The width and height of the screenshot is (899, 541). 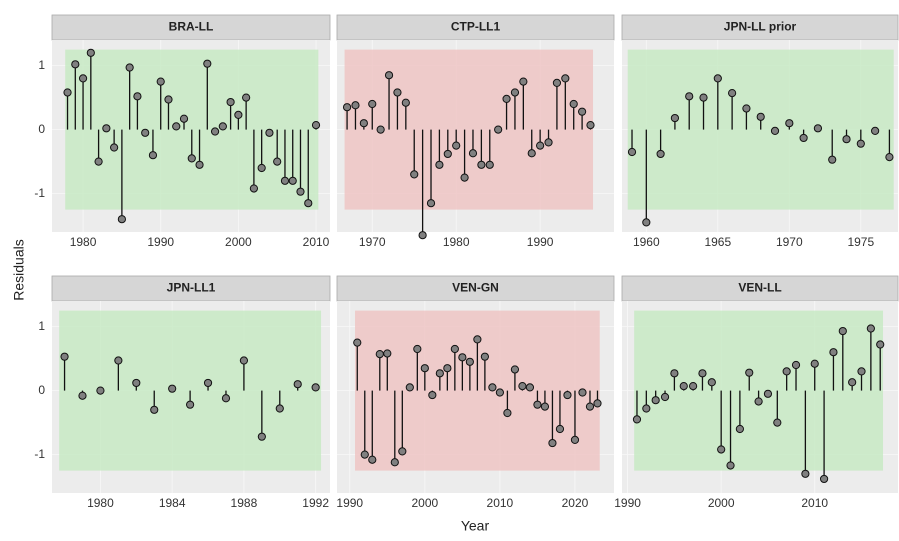 What do you see at coordinates (789, 242) in the screenshot?
I see `x-tick-label: 1970` at bounding box center [789, 242].